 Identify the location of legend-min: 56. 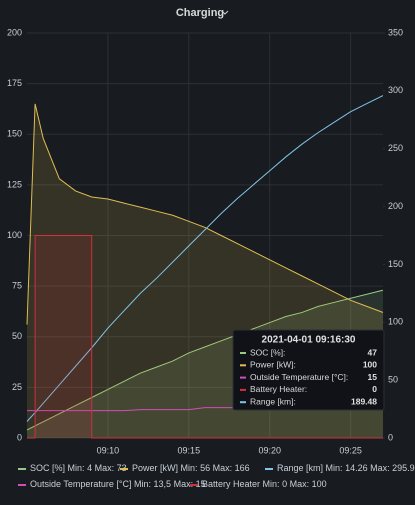
(205, 468).